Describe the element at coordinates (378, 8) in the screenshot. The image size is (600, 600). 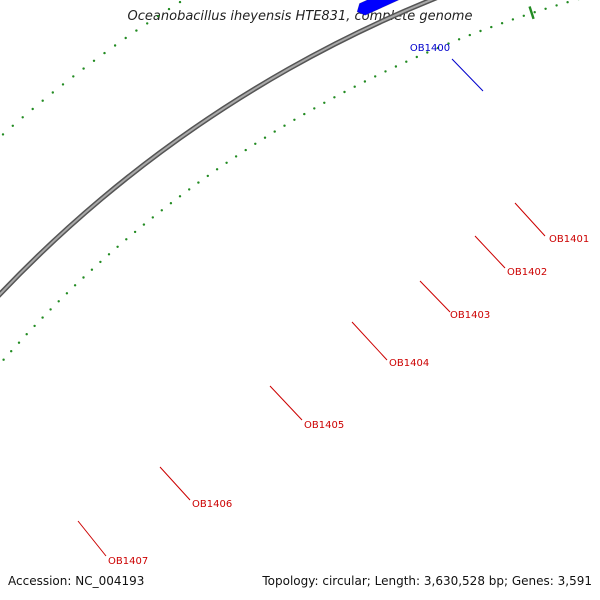
I see `gene-blue-inner-edge` at that location.